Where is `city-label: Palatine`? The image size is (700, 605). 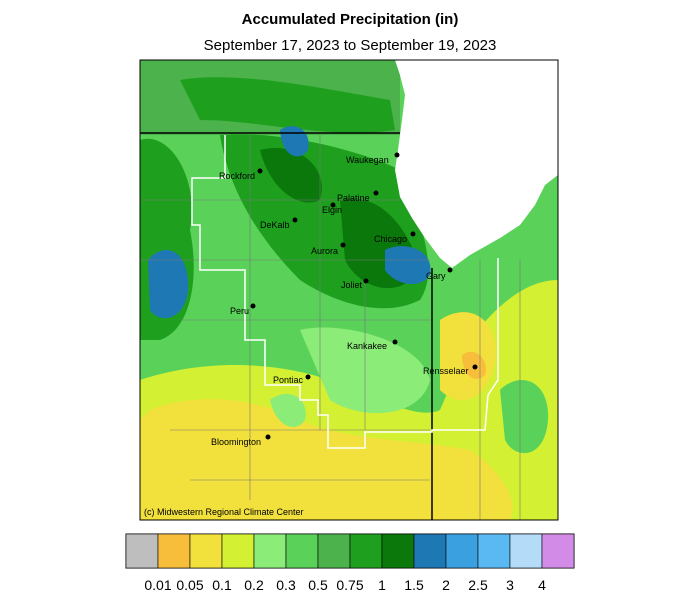
city-label: Palatine is located at coordinates (353, 198).